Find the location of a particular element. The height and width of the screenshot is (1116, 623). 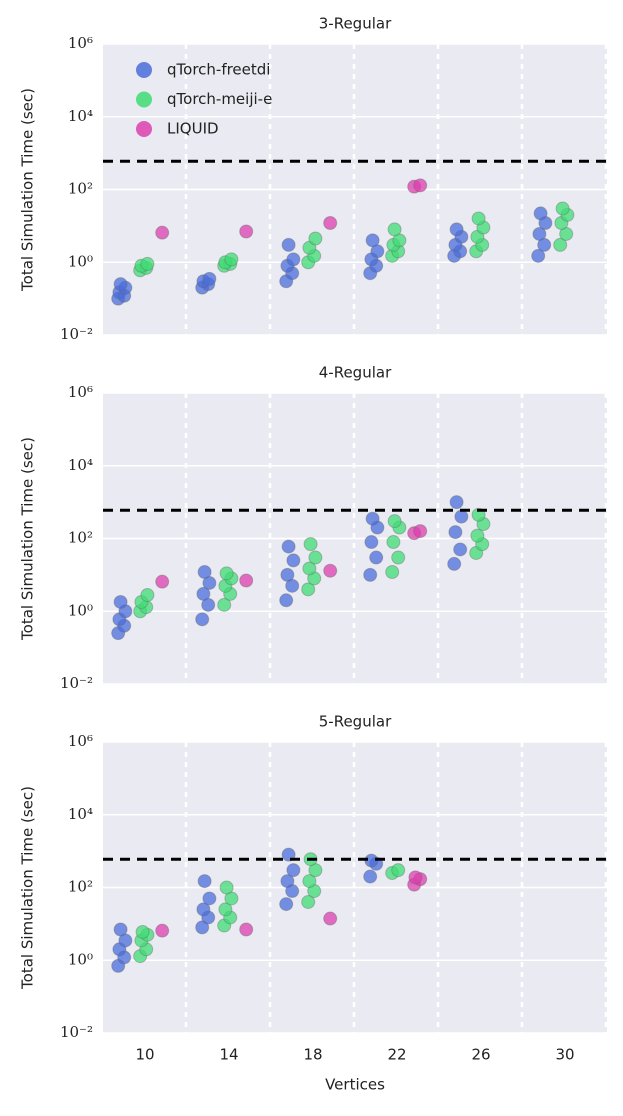

panel-title: 4-Regular is located at coordinates (355, 373).